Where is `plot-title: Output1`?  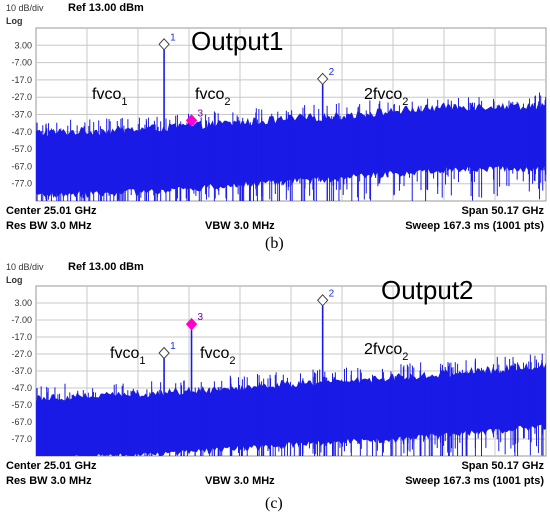
plot-title: Output1 is located at coordinates (237, 41).